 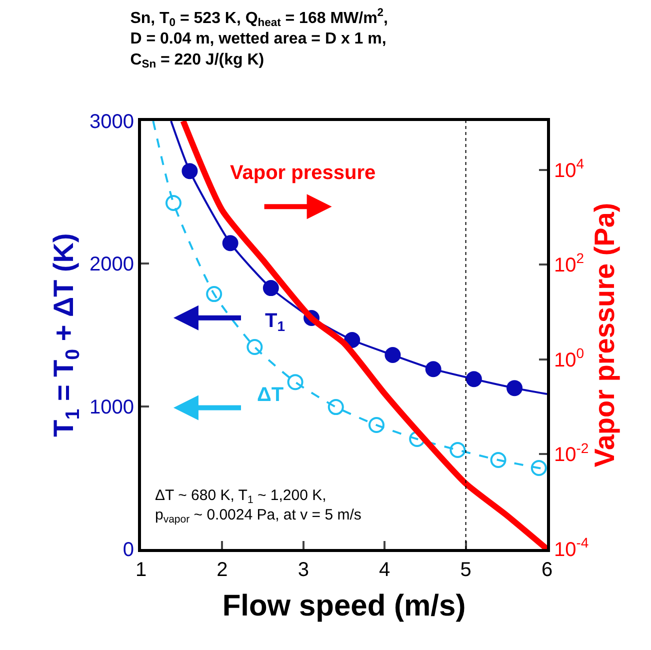 I want to click on x-tick-label: 3, so click(x=303, y=570).